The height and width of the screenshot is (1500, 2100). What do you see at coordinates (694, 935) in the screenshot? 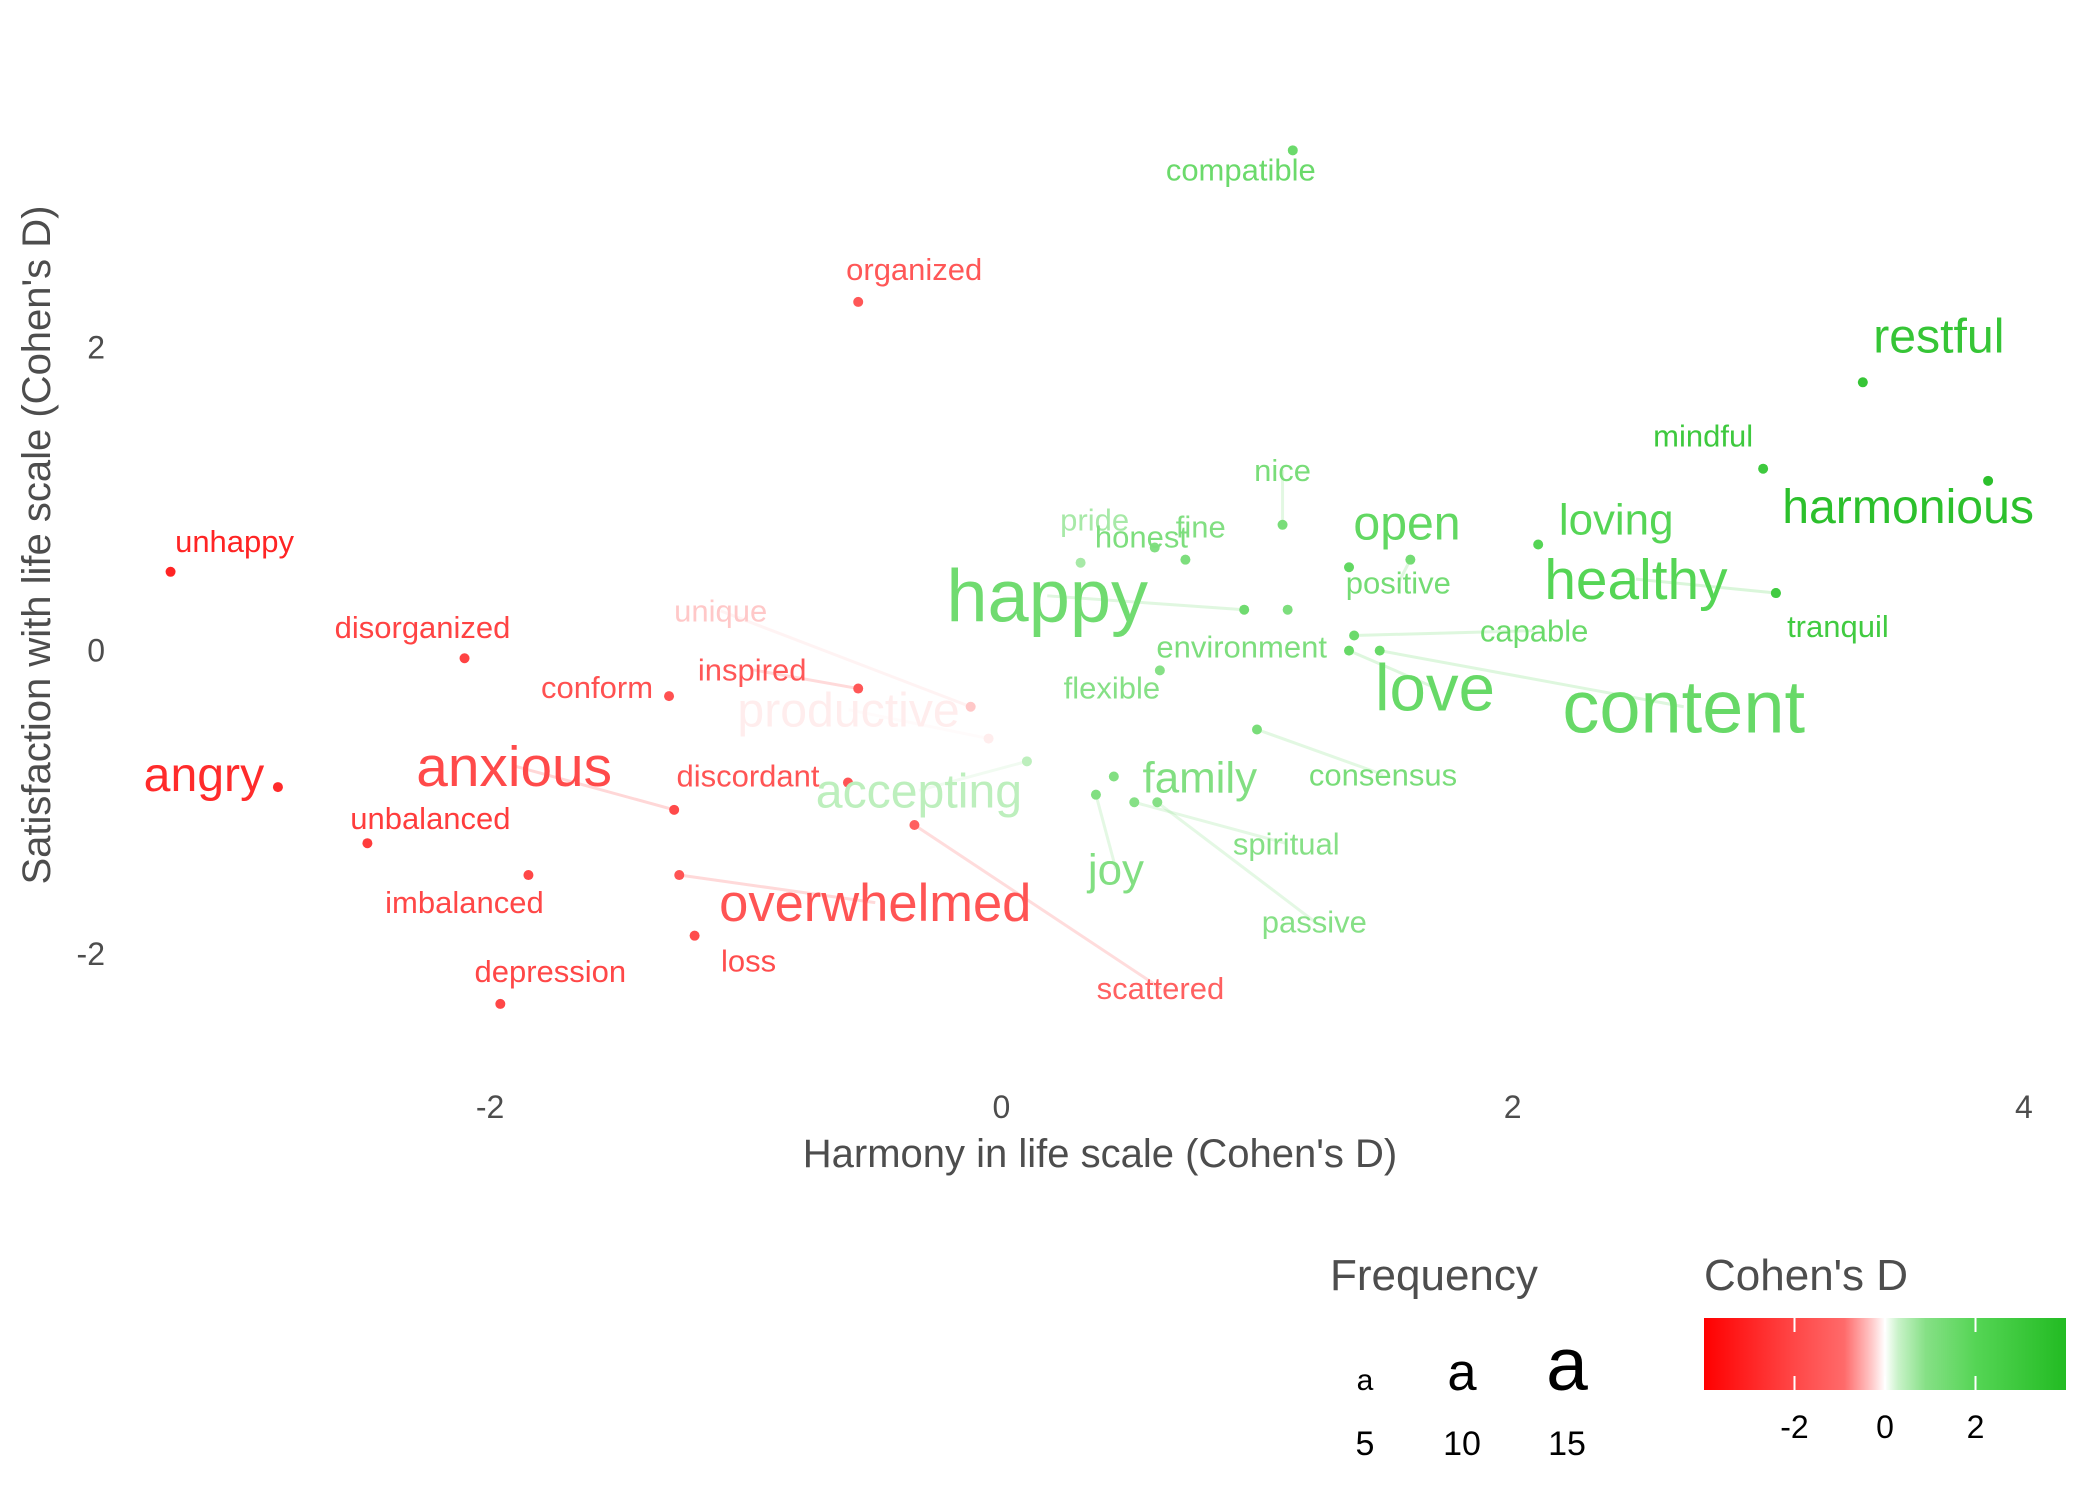
I see `point-loss` at bounding box center [694, 935].